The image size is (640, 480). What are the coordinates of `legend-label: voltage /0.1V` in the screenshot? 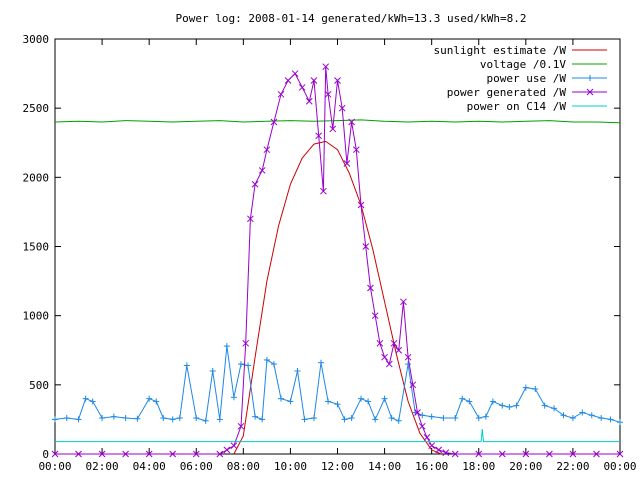 It's located at (523, 64).